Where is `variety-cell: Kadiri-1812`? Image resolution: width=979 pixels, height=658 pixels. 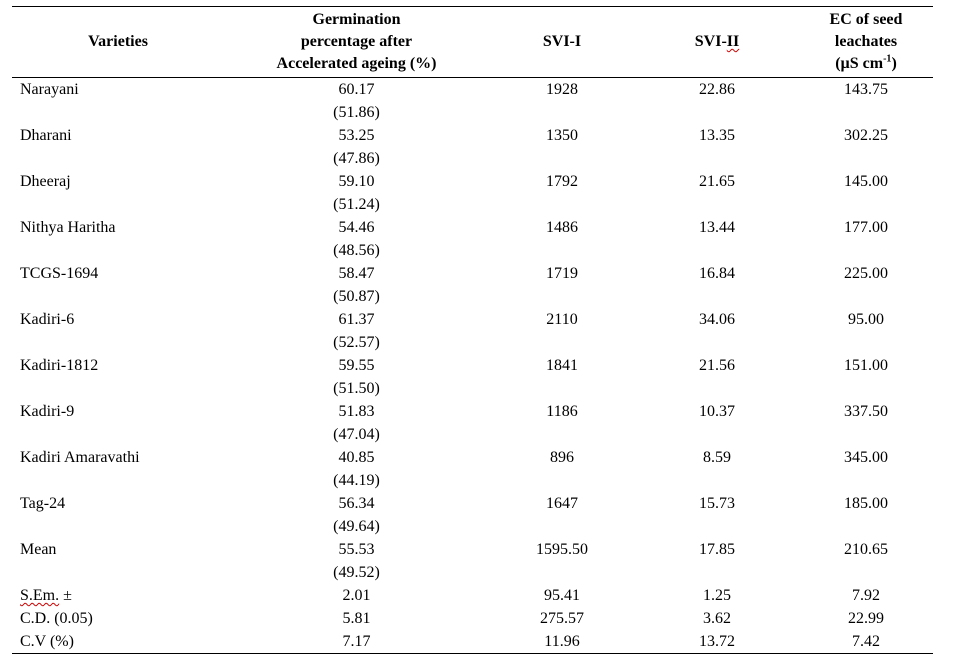 variety-cell: Kadiri-1812 is located at coordinates (59, 365).